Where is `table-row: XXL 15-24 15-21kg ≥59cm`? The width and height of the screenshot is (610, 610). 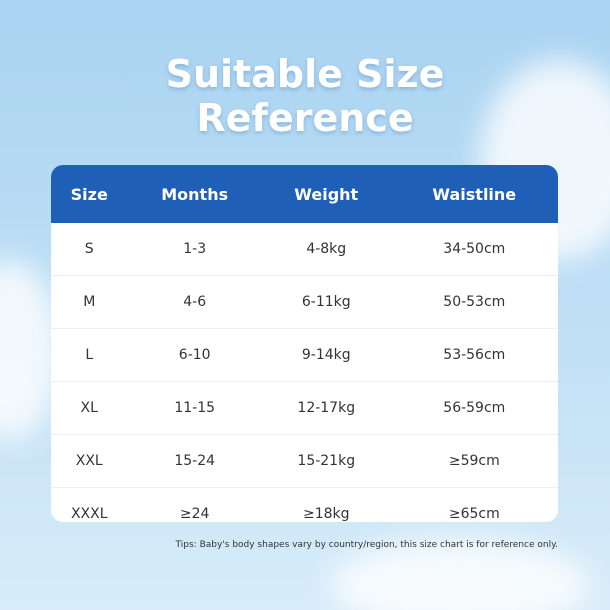 table-row: XXL 15-24 15-21kg ≥59cm is located at coordinates (304, 461).